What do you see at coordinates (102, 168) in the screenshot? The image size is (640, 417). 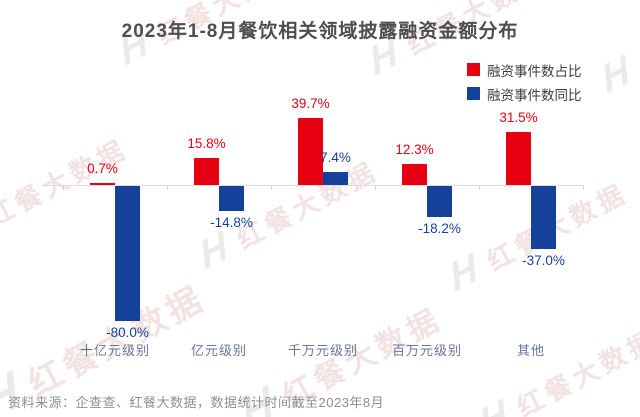 I see `value-label-share-0: 0.7%` at bounding box center [102, 168].